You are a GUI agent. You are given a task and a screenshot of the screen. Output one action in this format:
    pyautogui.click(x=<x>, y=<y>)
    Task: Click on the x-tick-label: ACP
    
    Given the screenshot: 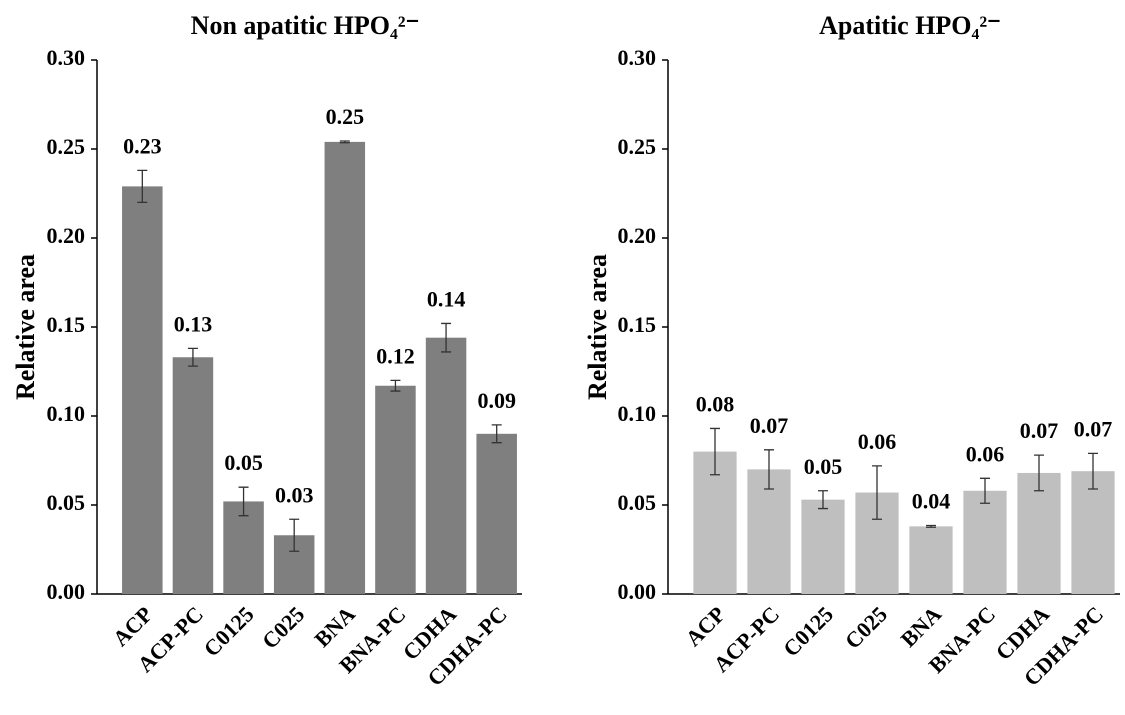 What is the action you would take?
    pyautogui.click(x=705, y=626)
    